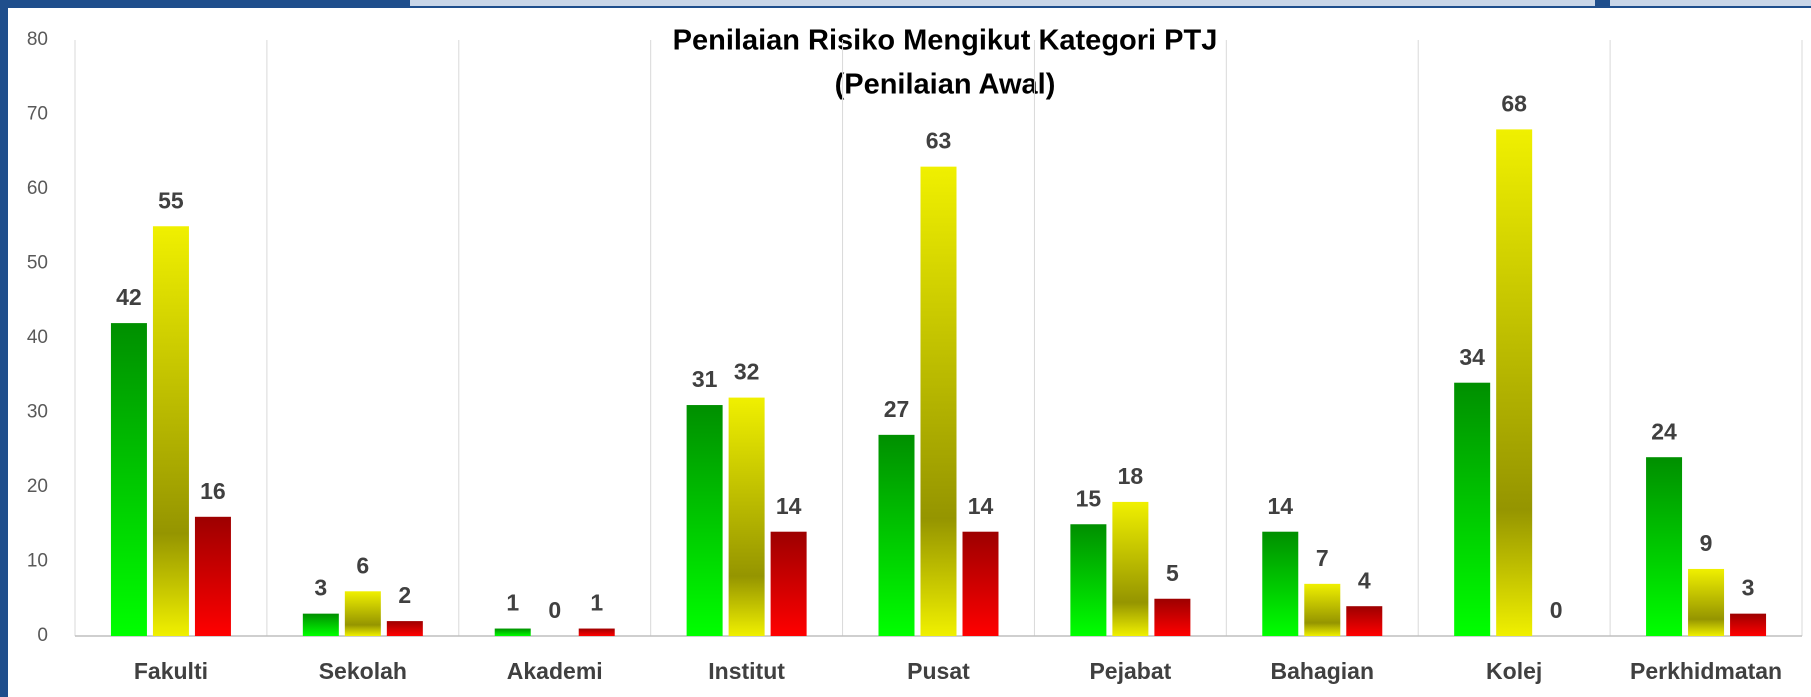  What do you see at coordinates (37, 486) in the screenshot?
I see `y-tick-label: 20` at bounding box center [37, 486].